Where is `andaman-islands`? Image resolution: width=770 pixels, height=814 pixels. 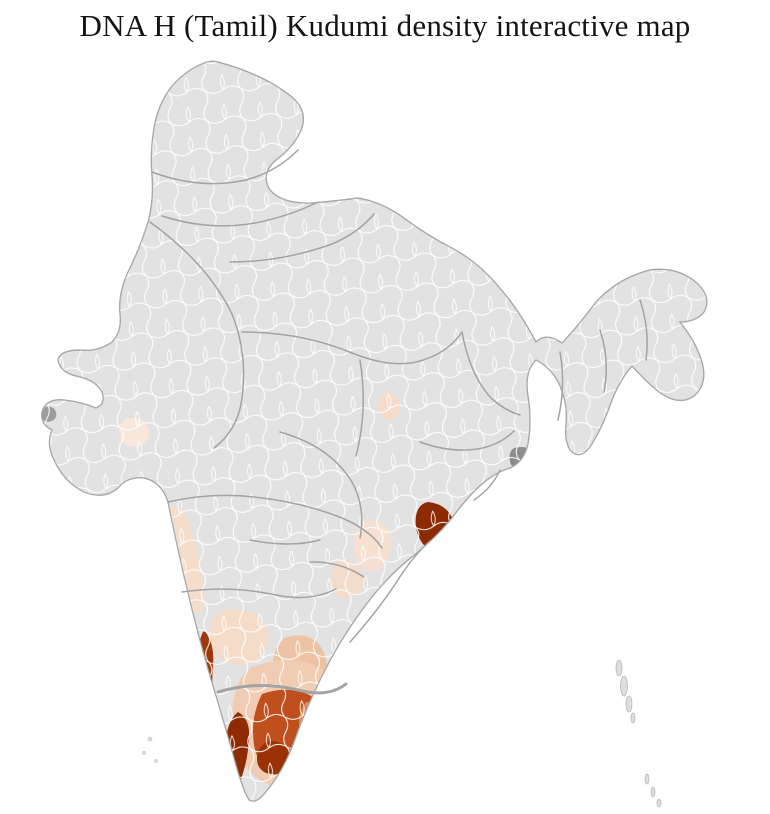
andaman-islands is located at coordinates (625, 691).